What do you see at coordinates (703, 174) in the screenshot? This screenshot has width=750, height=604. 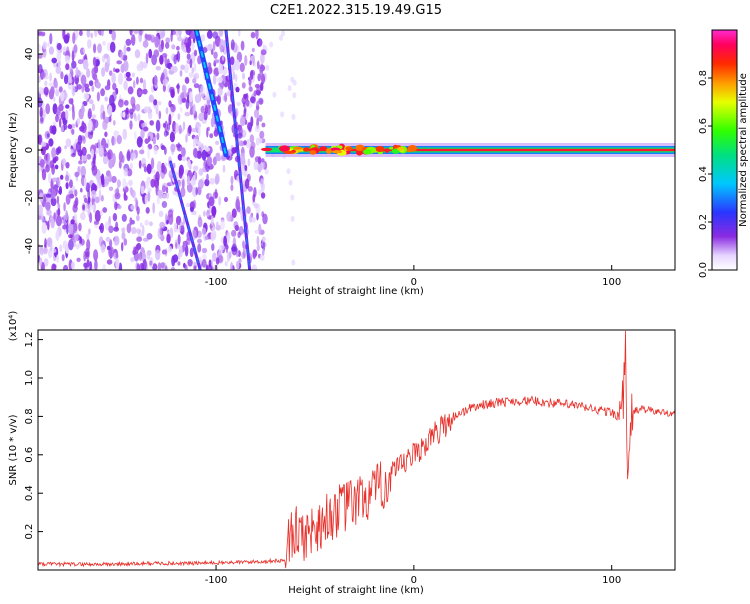 I see `colorbar-tick-label: 0.4` at bounding box center [703, 174].